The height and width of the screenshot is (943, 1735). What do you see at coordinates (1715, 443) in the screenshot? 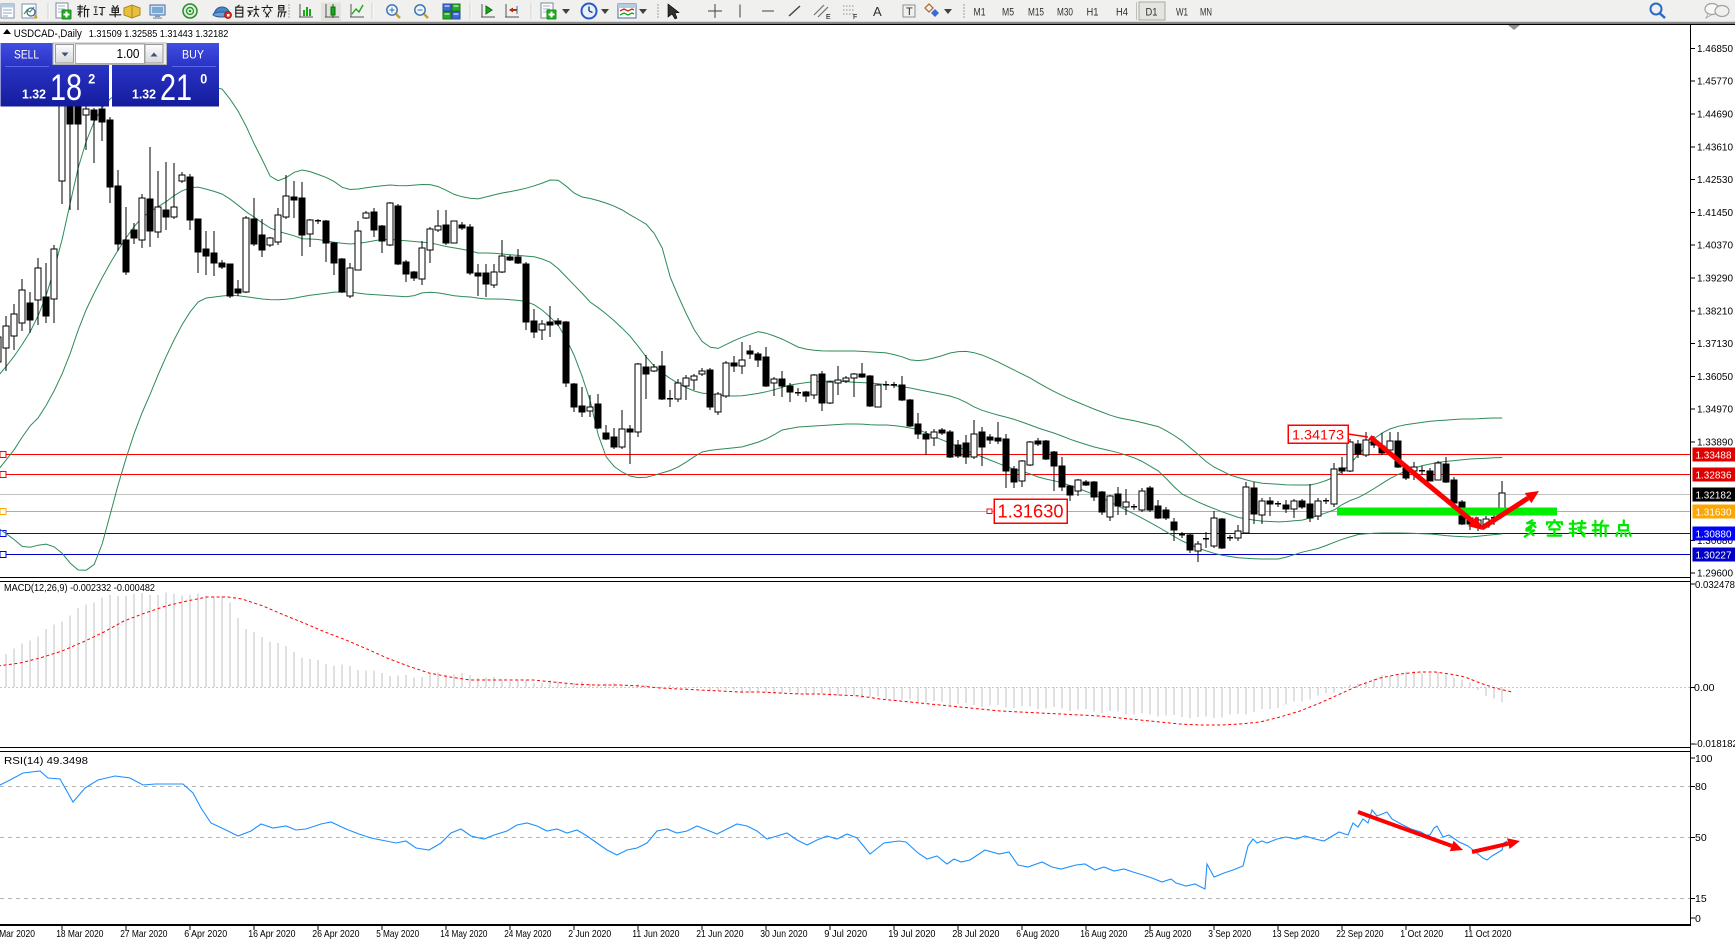
I see `svg-text: 1.33890` at bounding box center [1715, 443].